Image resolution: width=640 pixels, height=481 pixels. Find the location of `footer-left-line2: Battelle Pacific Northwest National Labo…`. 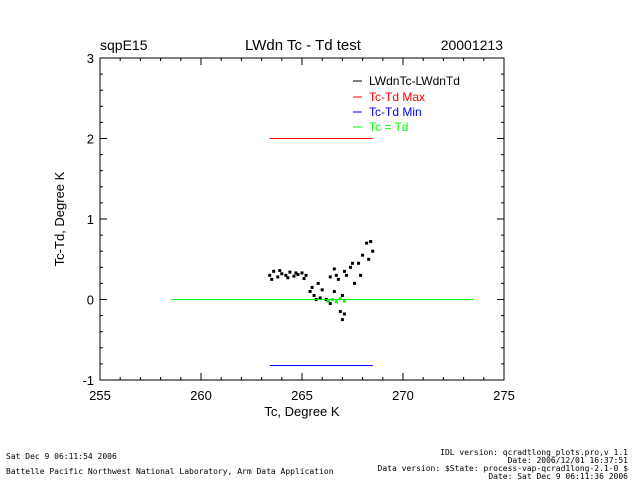

footer-left-line2: Battelle Pacific Northwest National Labo… is located at coordinates (170, 471).